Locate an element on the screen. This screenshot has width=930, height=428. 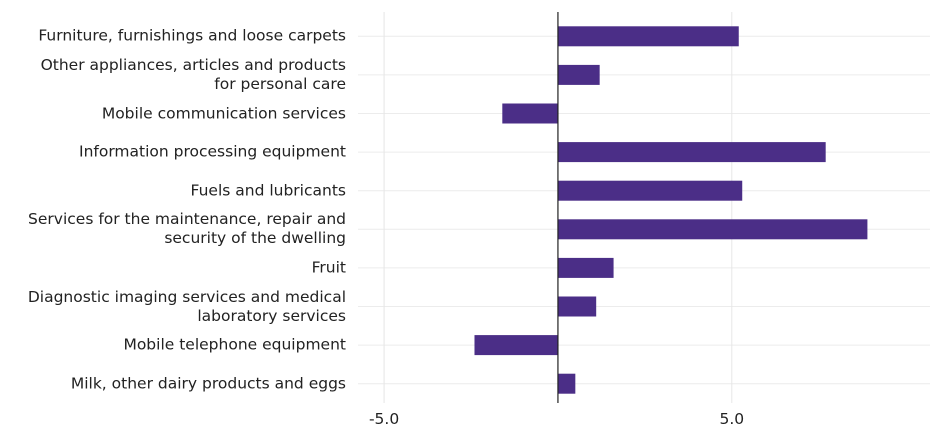
y-tick-label: Furniture, furnishings and loose carpets is located at coordinates (192, 35).